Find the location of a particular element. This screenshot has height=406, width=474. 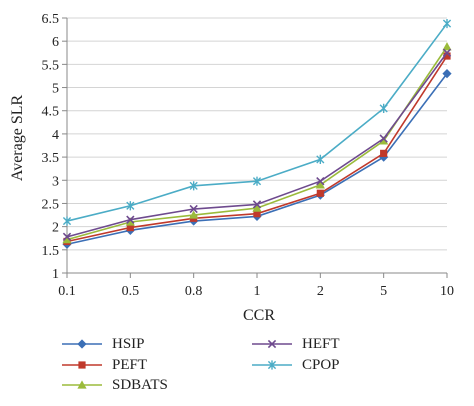

x-tick-label: 0.5 is located at coordinates (131, 291).